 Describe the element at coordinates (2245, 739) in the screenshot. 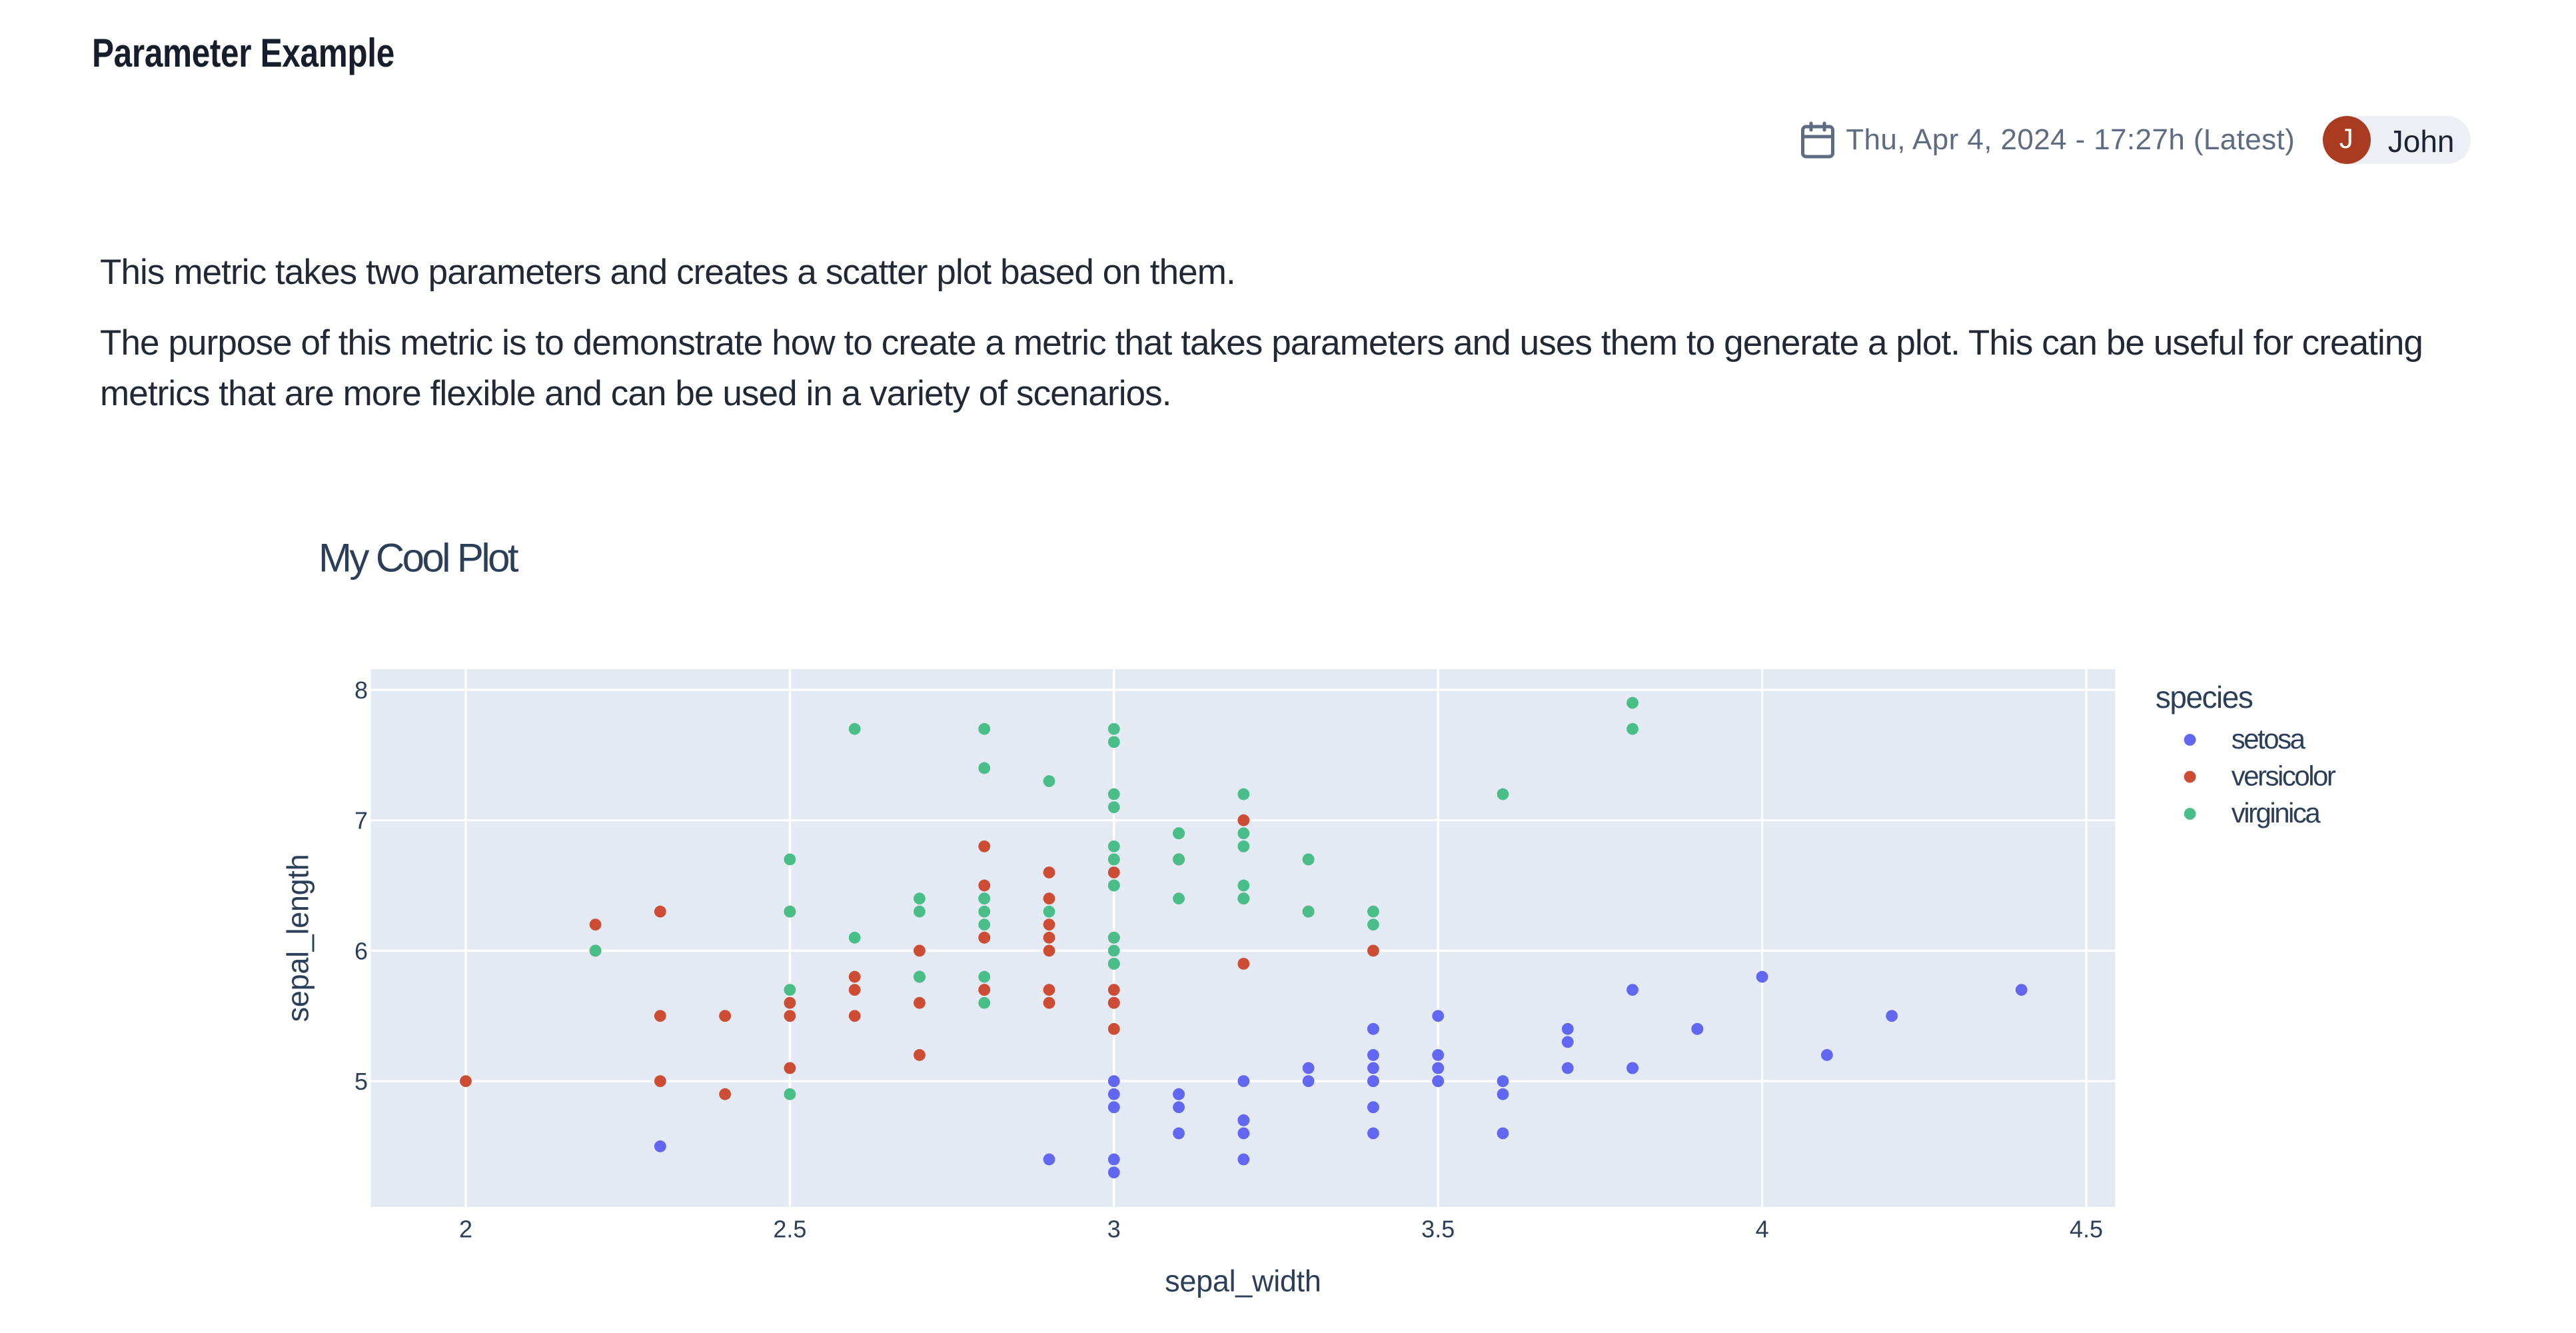

I see `legend-item-setosa: setosa` at that location.